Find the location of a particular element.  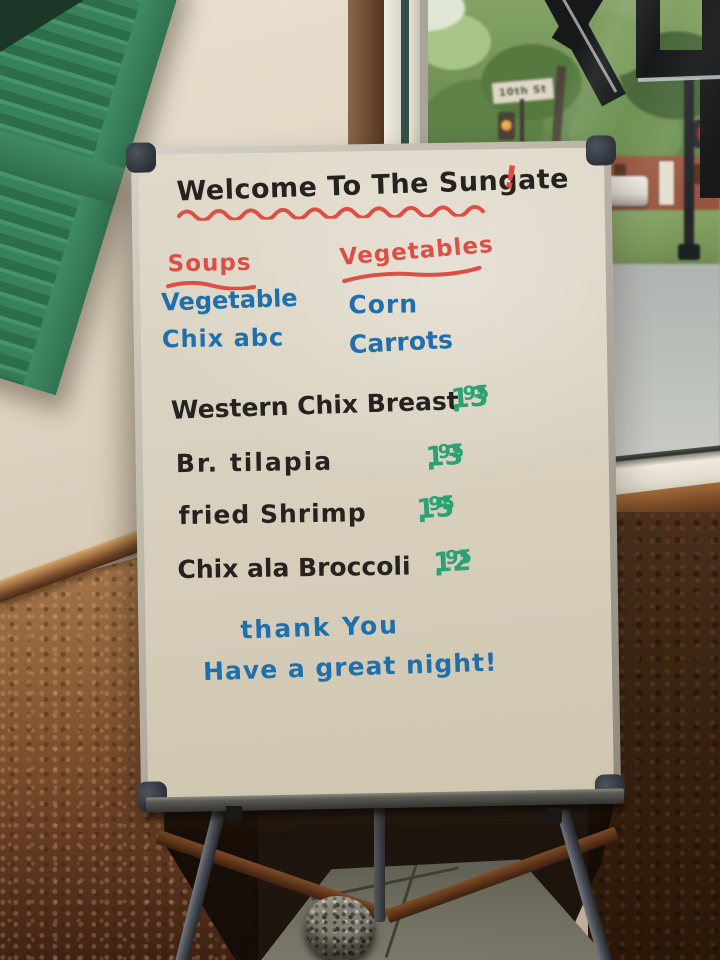

amber-light is located at coordinates (506, 125).